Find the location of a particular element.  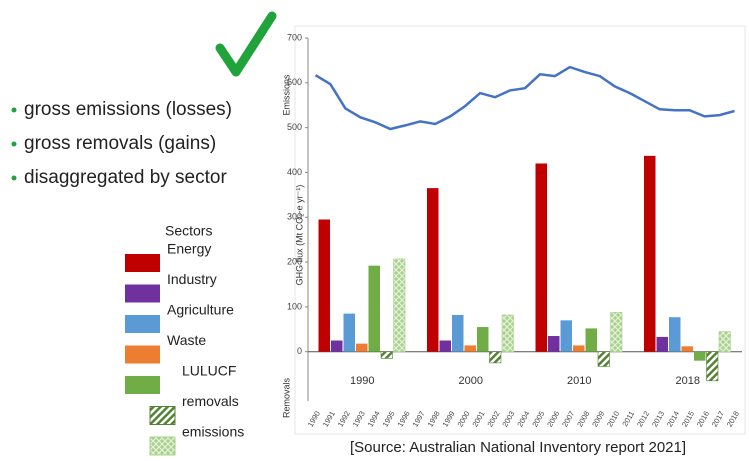

legend-label: Waste is located at coordinates (186, 340).